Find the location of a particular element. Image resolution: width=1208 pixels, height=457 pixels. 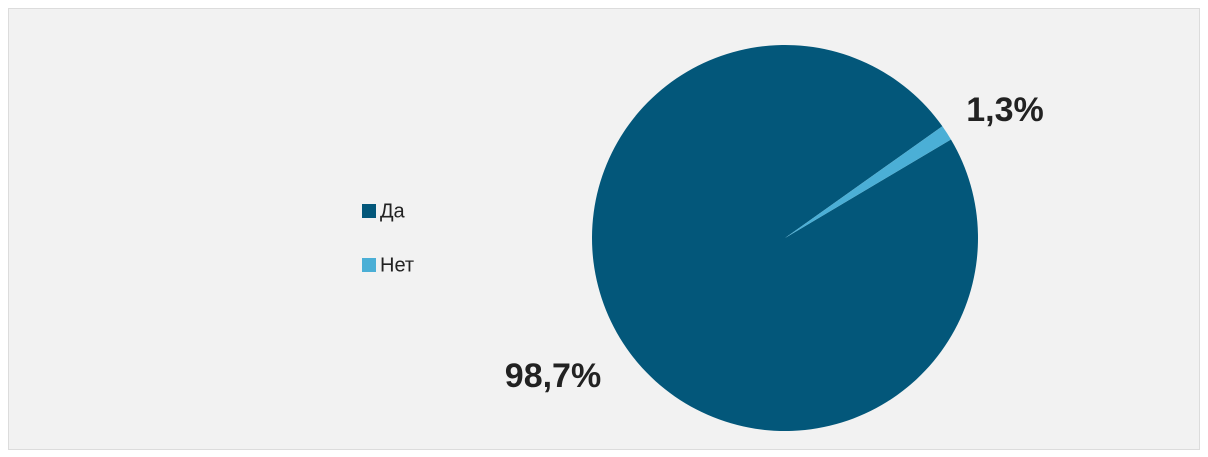

data-label: 1,3% is located at coordinates (1005, 110).